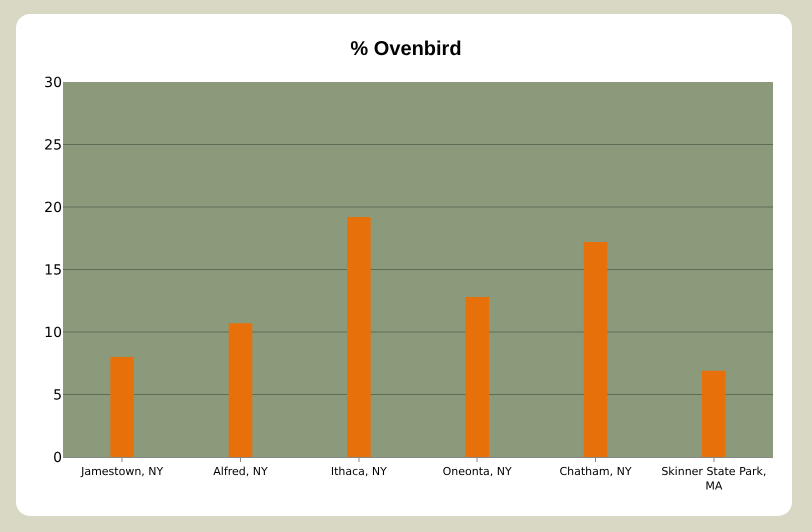  I want to click on x-tick-label: Skinner State Park, MA, so click(713, 478).